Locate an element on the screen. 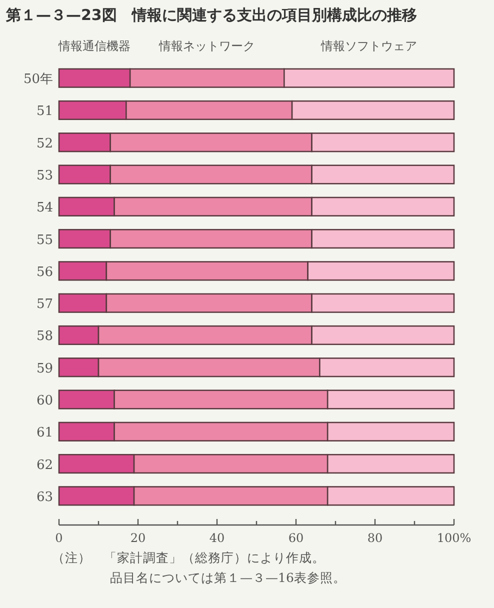  x-tick-label: 20 is located at coordinates (138, 538).